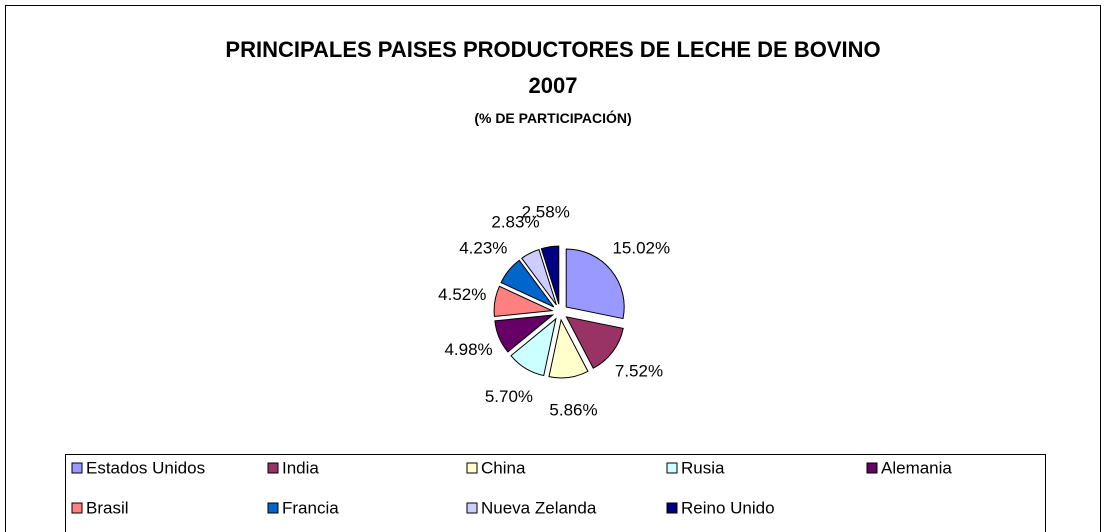 This screenshot has height=532, width=1106. Describe the element at coordinates (503, 467) in the screenshot. I see `legend-label: China` at that location.